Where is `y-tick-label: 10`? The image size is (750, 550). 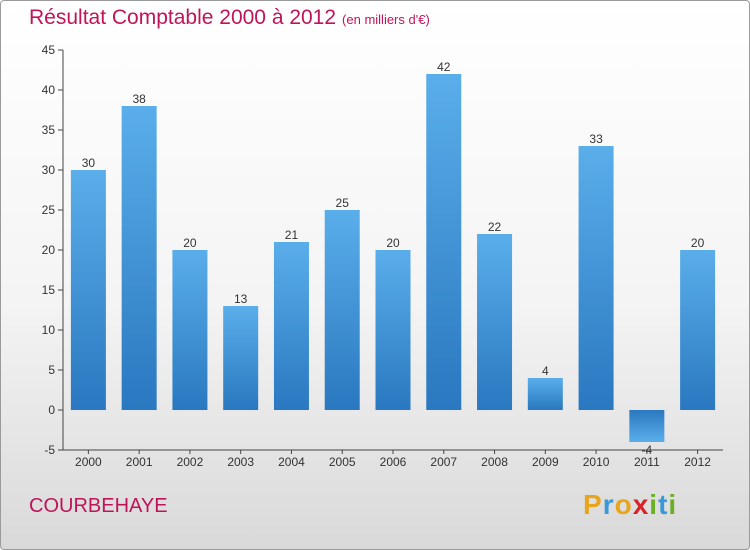 y-tick-label: 10 is located at coordinates (49, 330).